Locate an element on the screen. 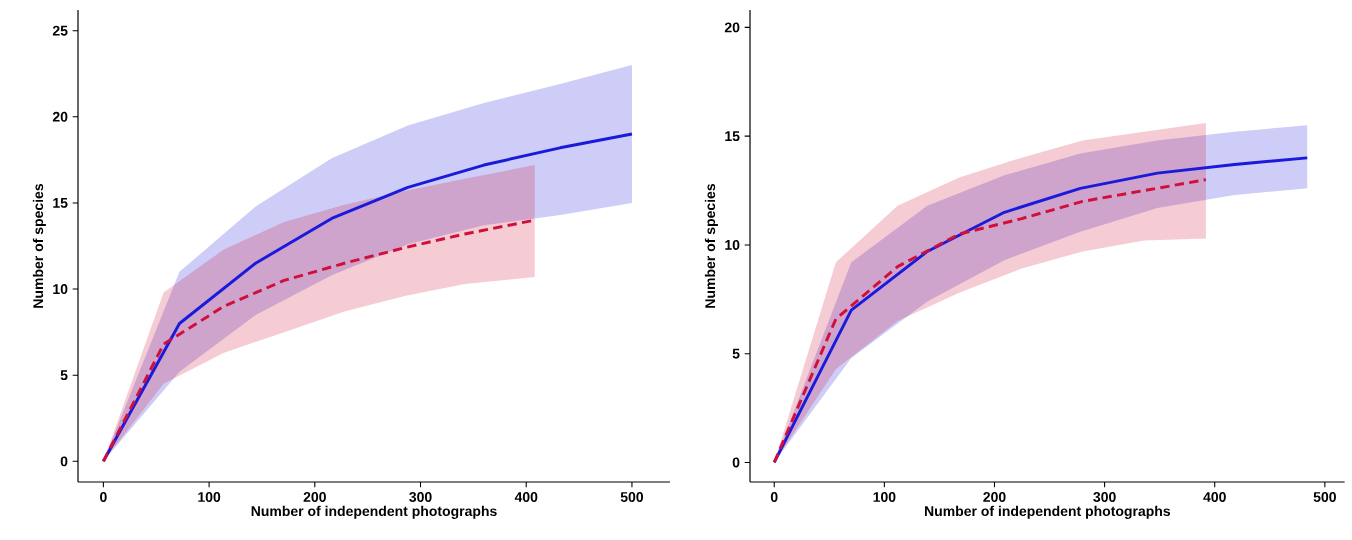 The height and width of the screenshot is (540, 1352). y-tick-label: 25 is located at coordinates (60, 30).